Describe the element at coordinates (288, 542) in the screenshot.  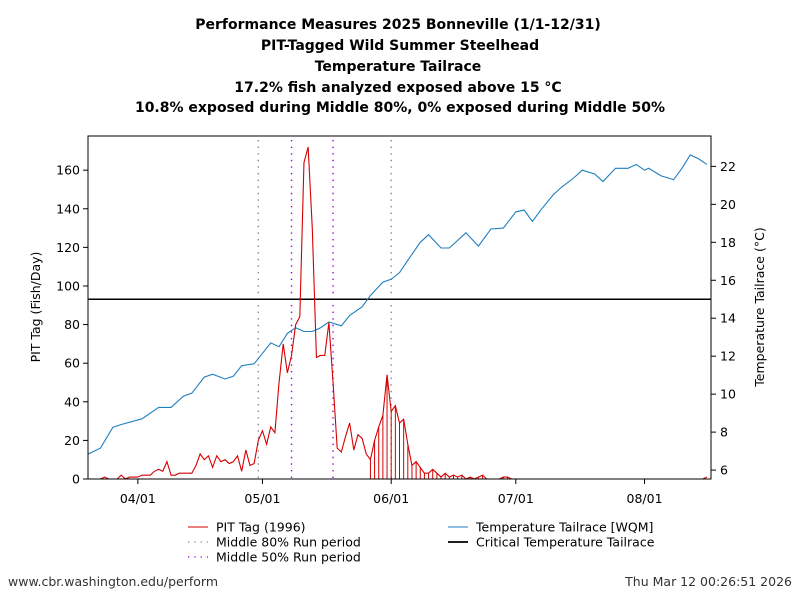
I see `legend-label-1: Middle 80% Run period` at that location.